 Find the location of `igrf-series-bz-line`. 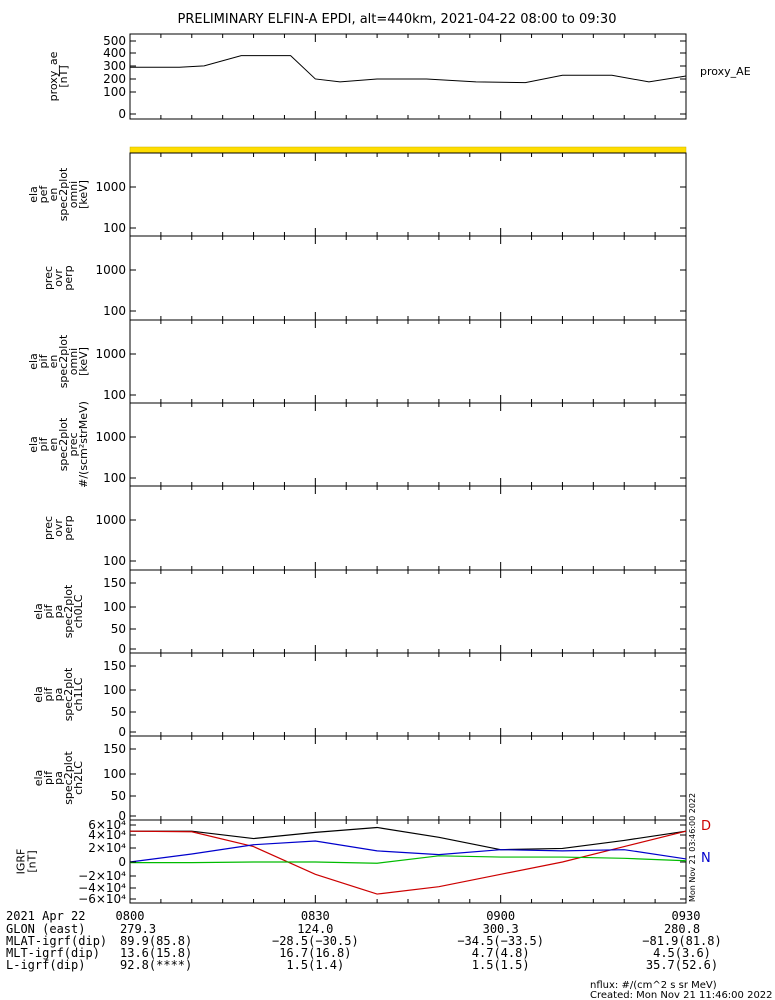

igrf-series-bz-line is located at coordinates (408, 859).